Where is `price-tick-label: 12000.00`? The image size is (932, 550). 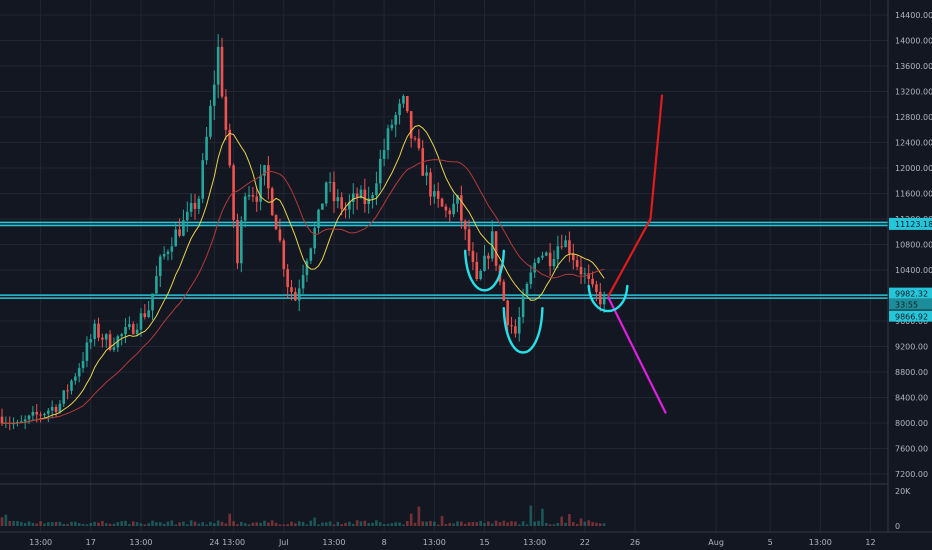
price-tick-label: 12000.00 is located at coordinates (913, 168).